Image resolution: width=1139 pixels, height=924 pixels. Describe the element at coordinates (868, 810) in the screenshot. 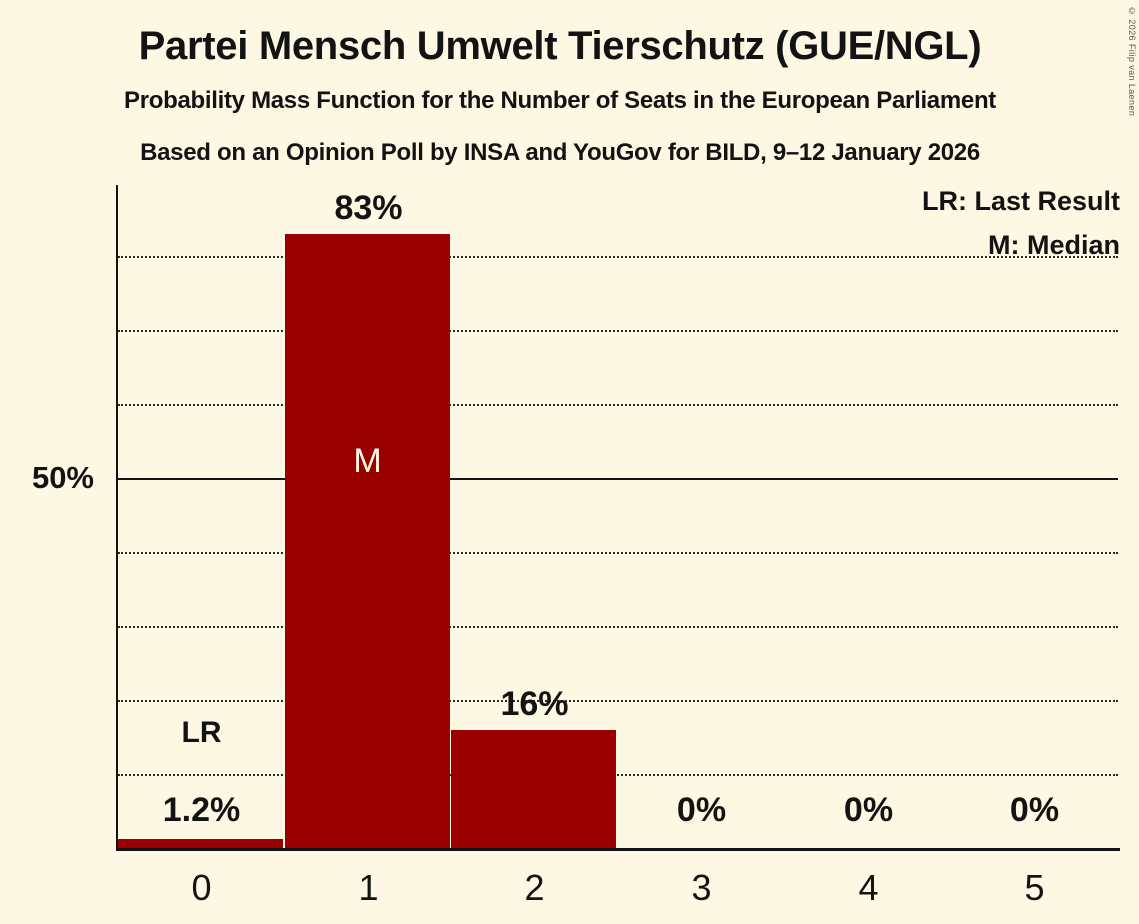

I see `value-label-seat-4: 0%` at that location.